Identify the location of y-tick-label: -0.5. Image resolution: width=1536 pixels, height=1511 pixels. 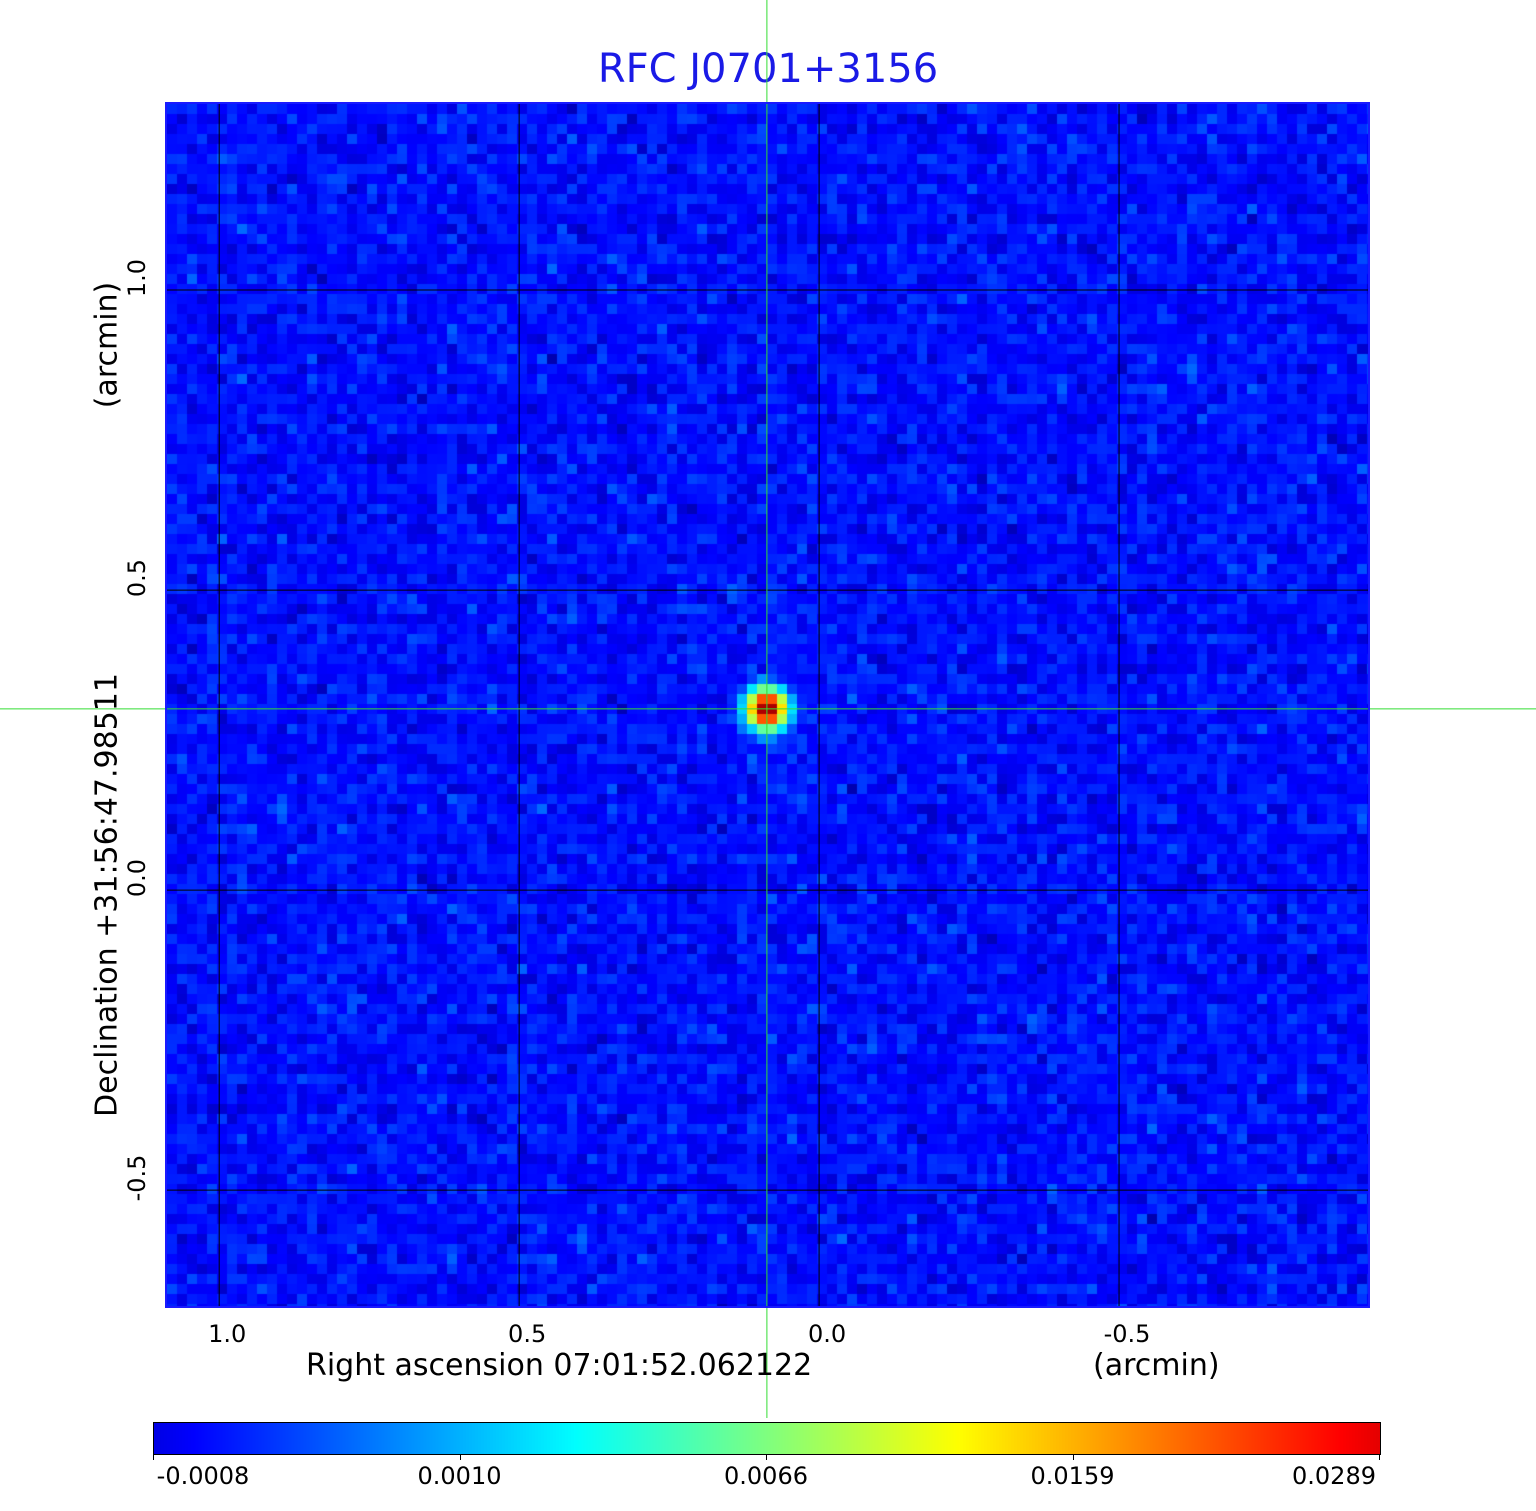
(137, 1178).